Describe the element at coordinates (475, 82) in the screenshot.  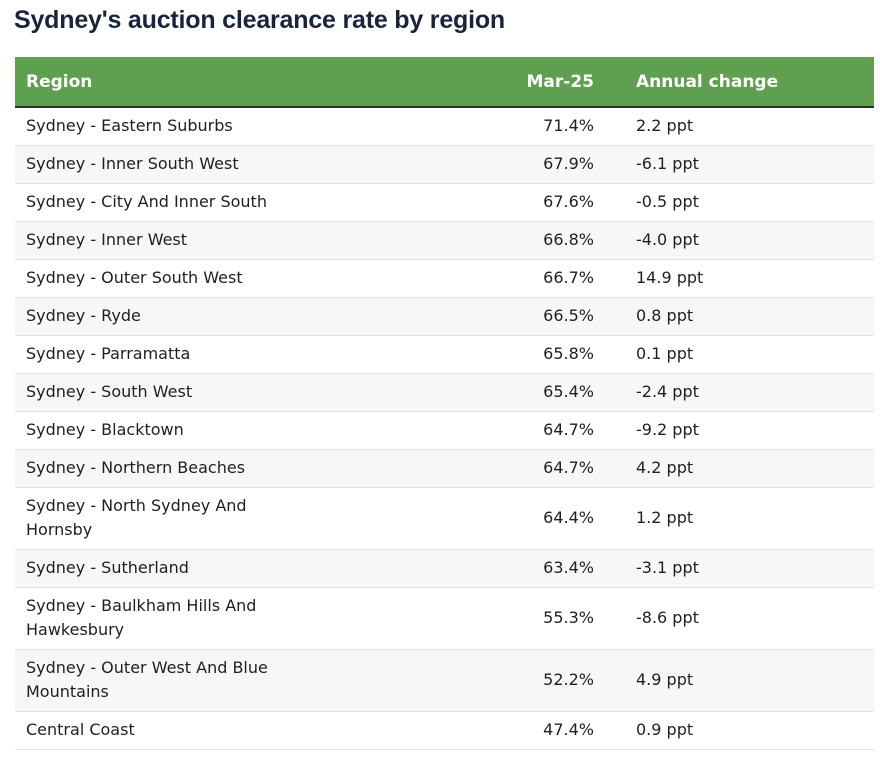
I see `column-header-mar25: Mar-25` at that location.